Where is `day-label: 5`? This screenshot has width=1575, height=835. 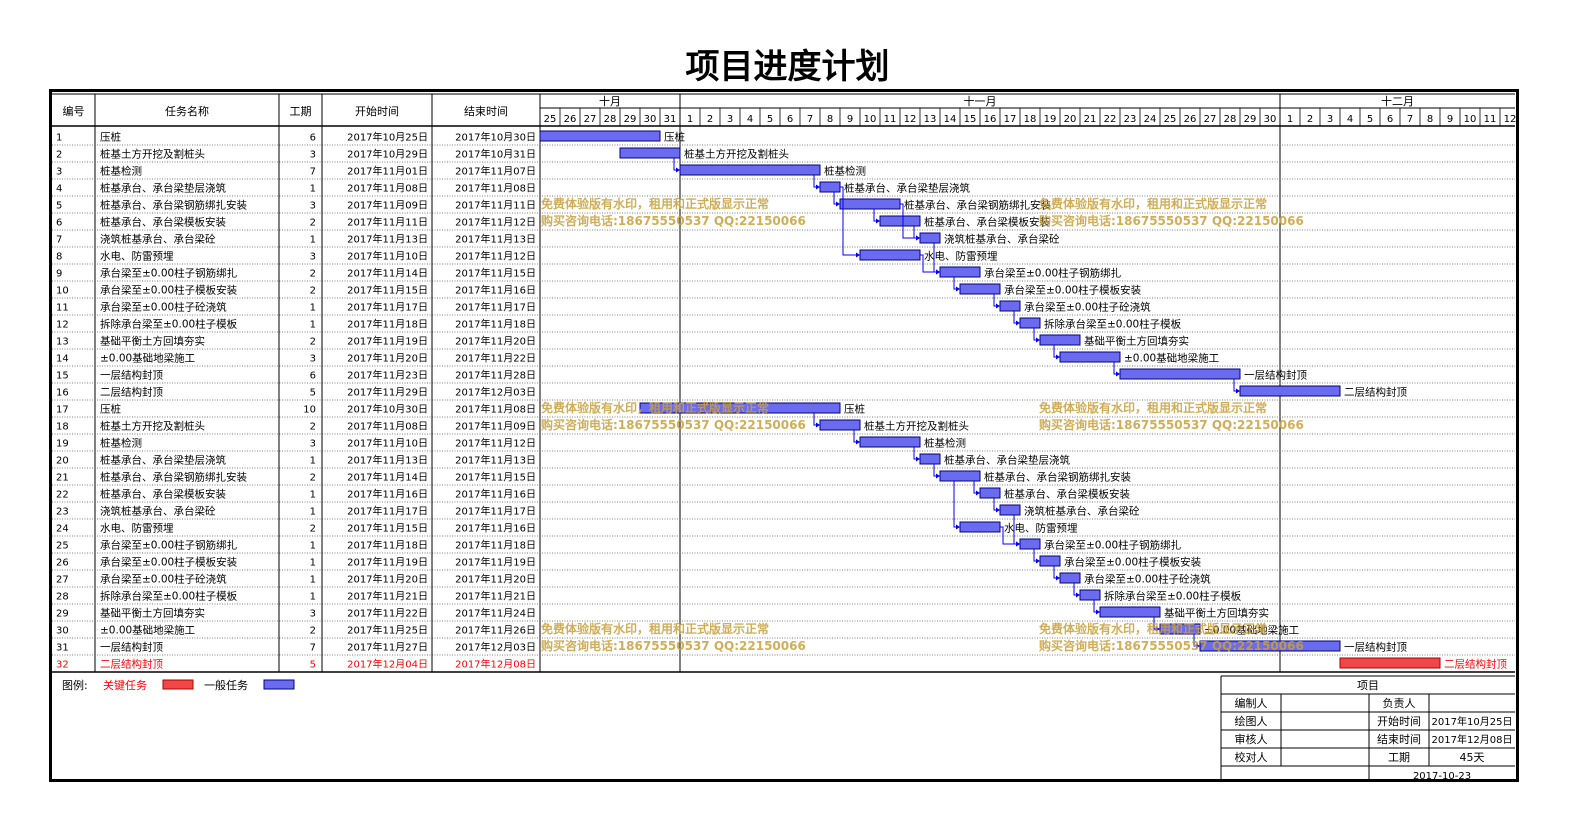 day-label: 5 is located at coordinates (770, 119).